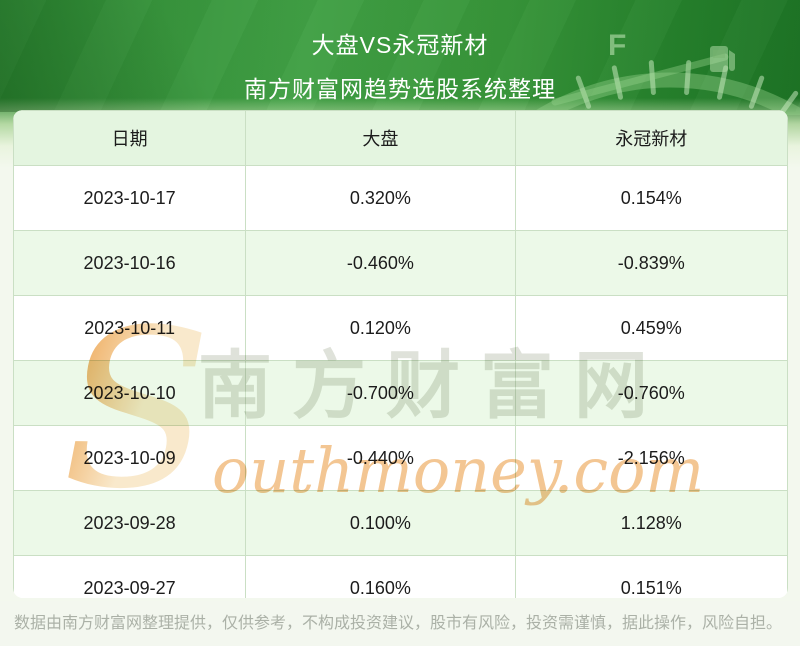 The image size is (800, 646). I want to click on table-row: 2023-10-16 -0.460% -0.839%, so click(400, 263).